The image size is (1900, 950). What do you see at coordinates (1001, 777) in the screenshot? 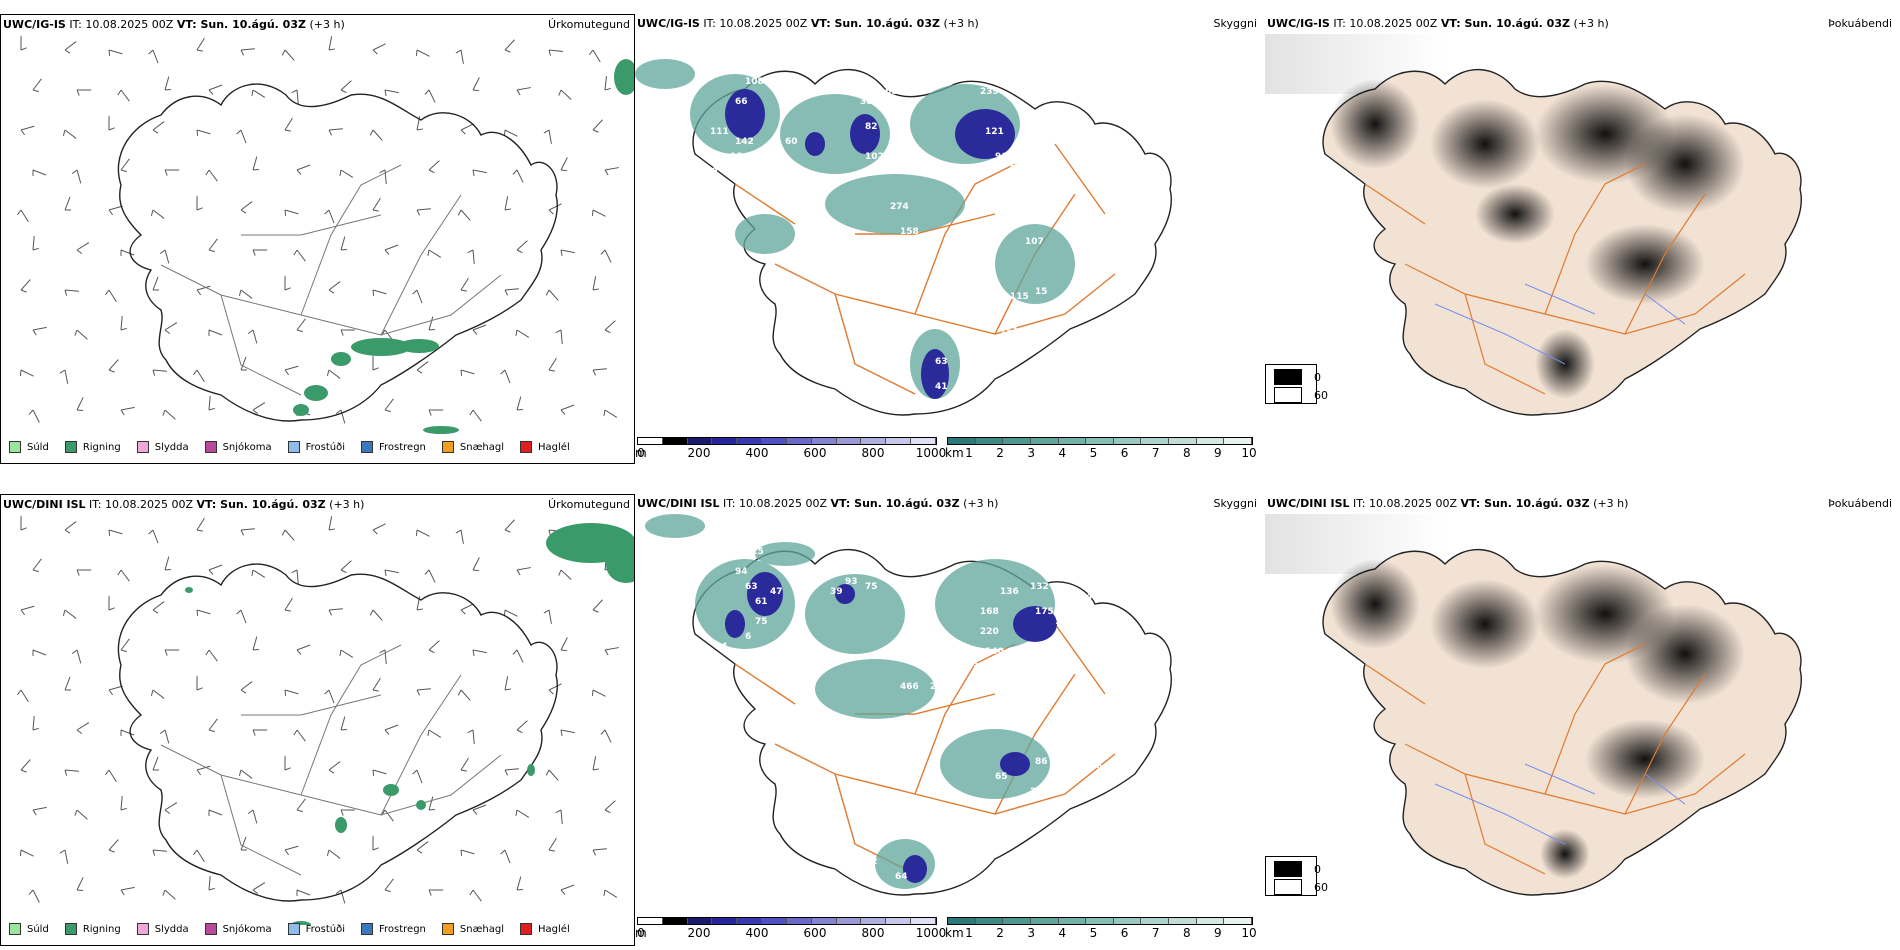
I see `cloud-base-label: 65` at bounding box center [1001, 777].